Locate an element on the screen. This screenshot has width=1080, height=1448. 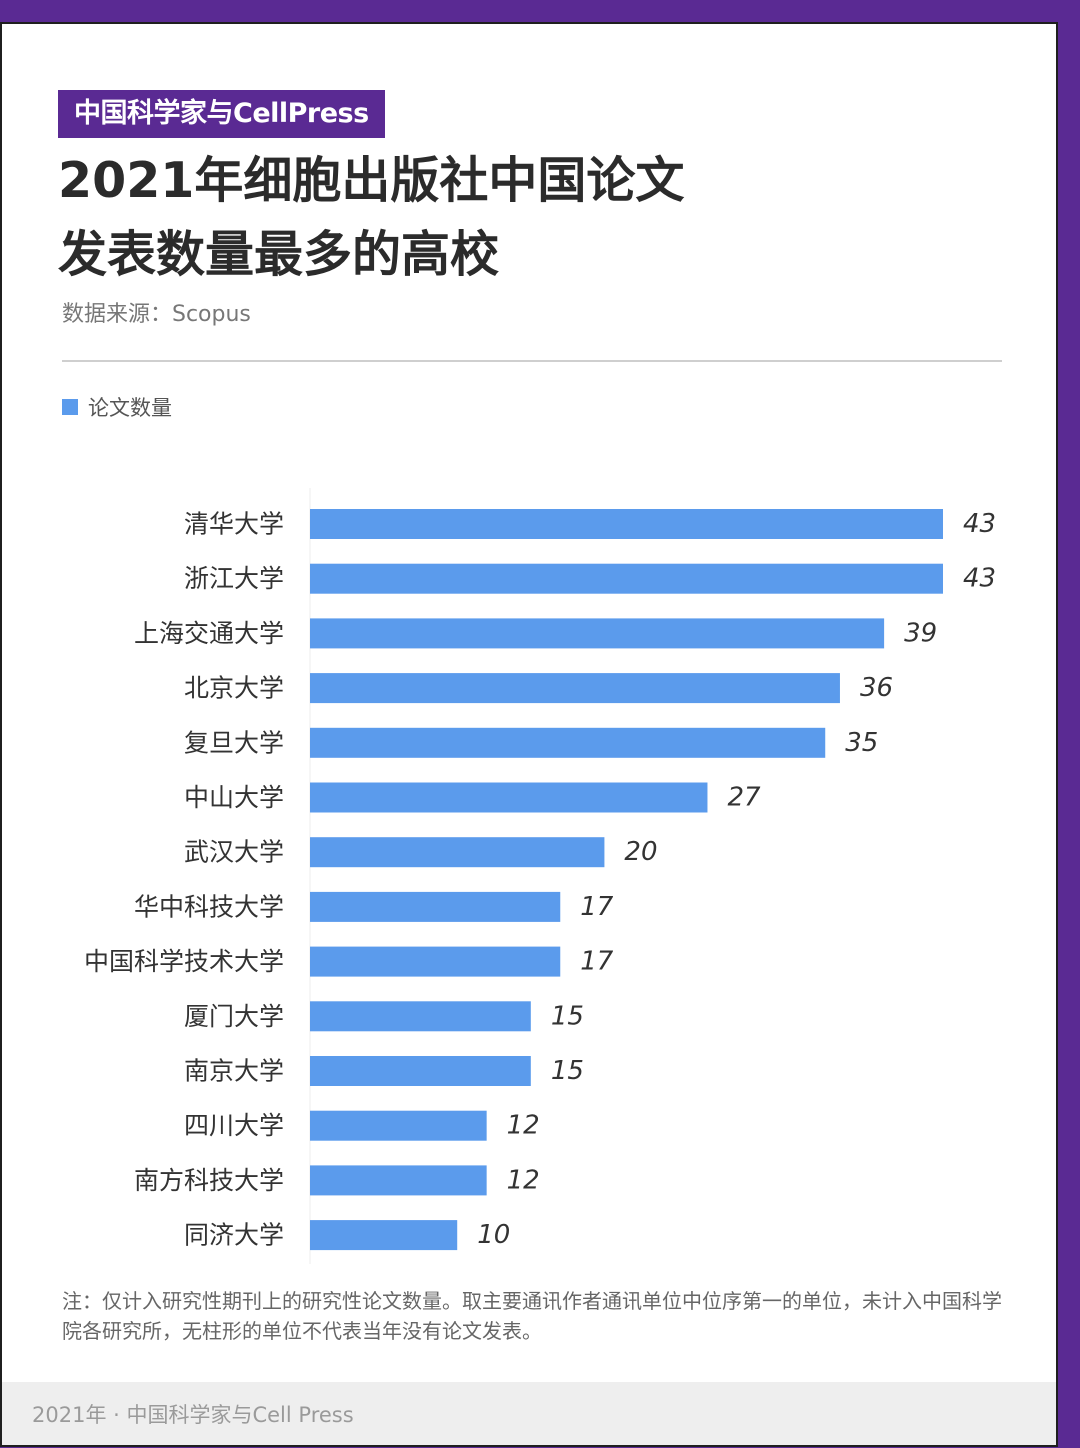
page-title: 2021年细胞出版社中国论文 发表数量最多的高校 is located at coordinates (508, 218).